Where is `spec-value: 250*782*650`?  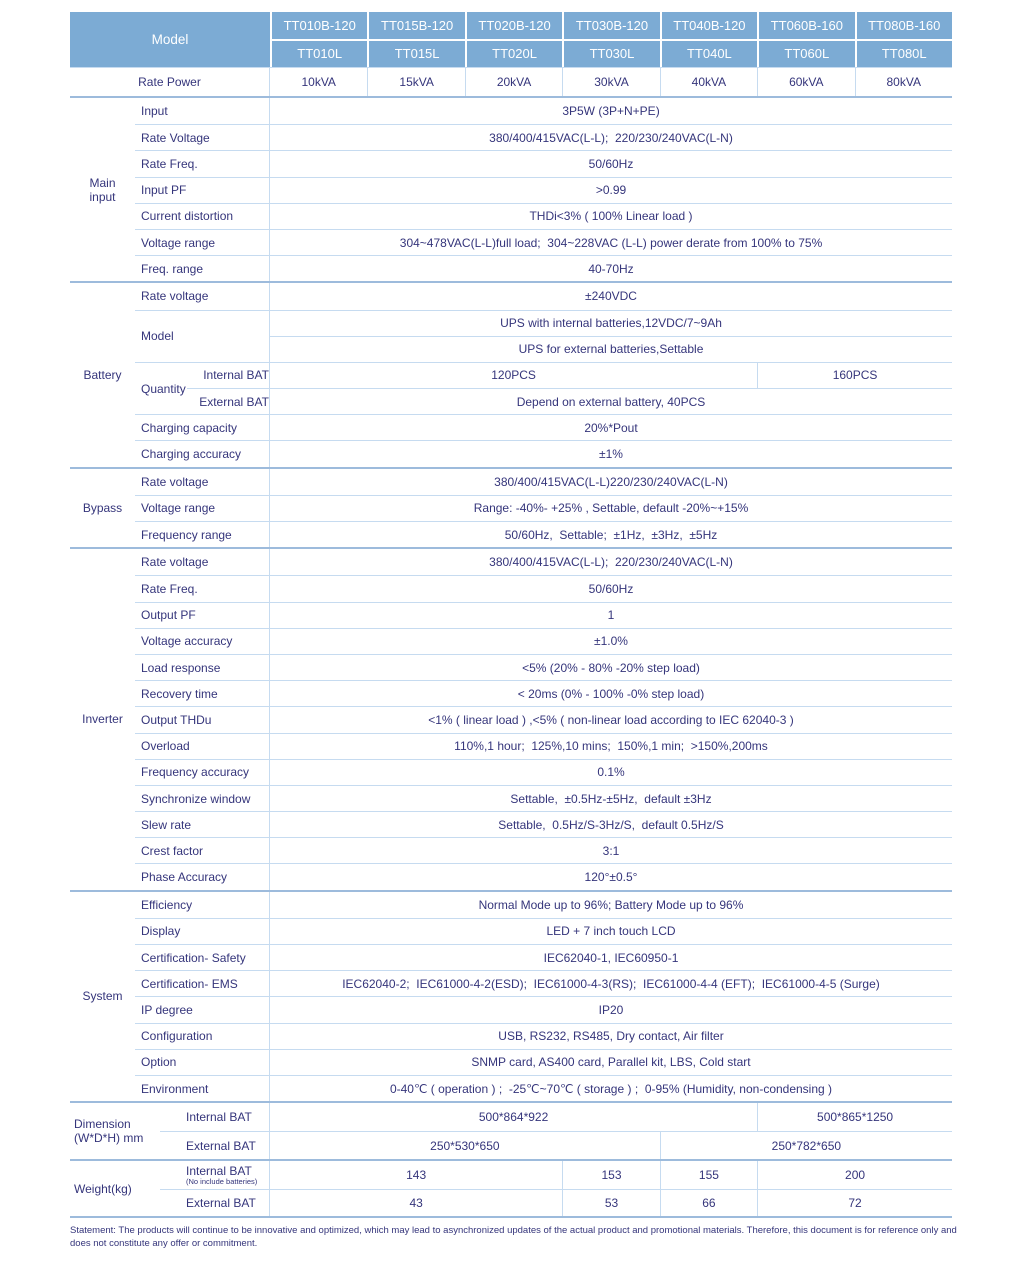
spec-value: 250*782*650 is located at coordinates (805, 1146).